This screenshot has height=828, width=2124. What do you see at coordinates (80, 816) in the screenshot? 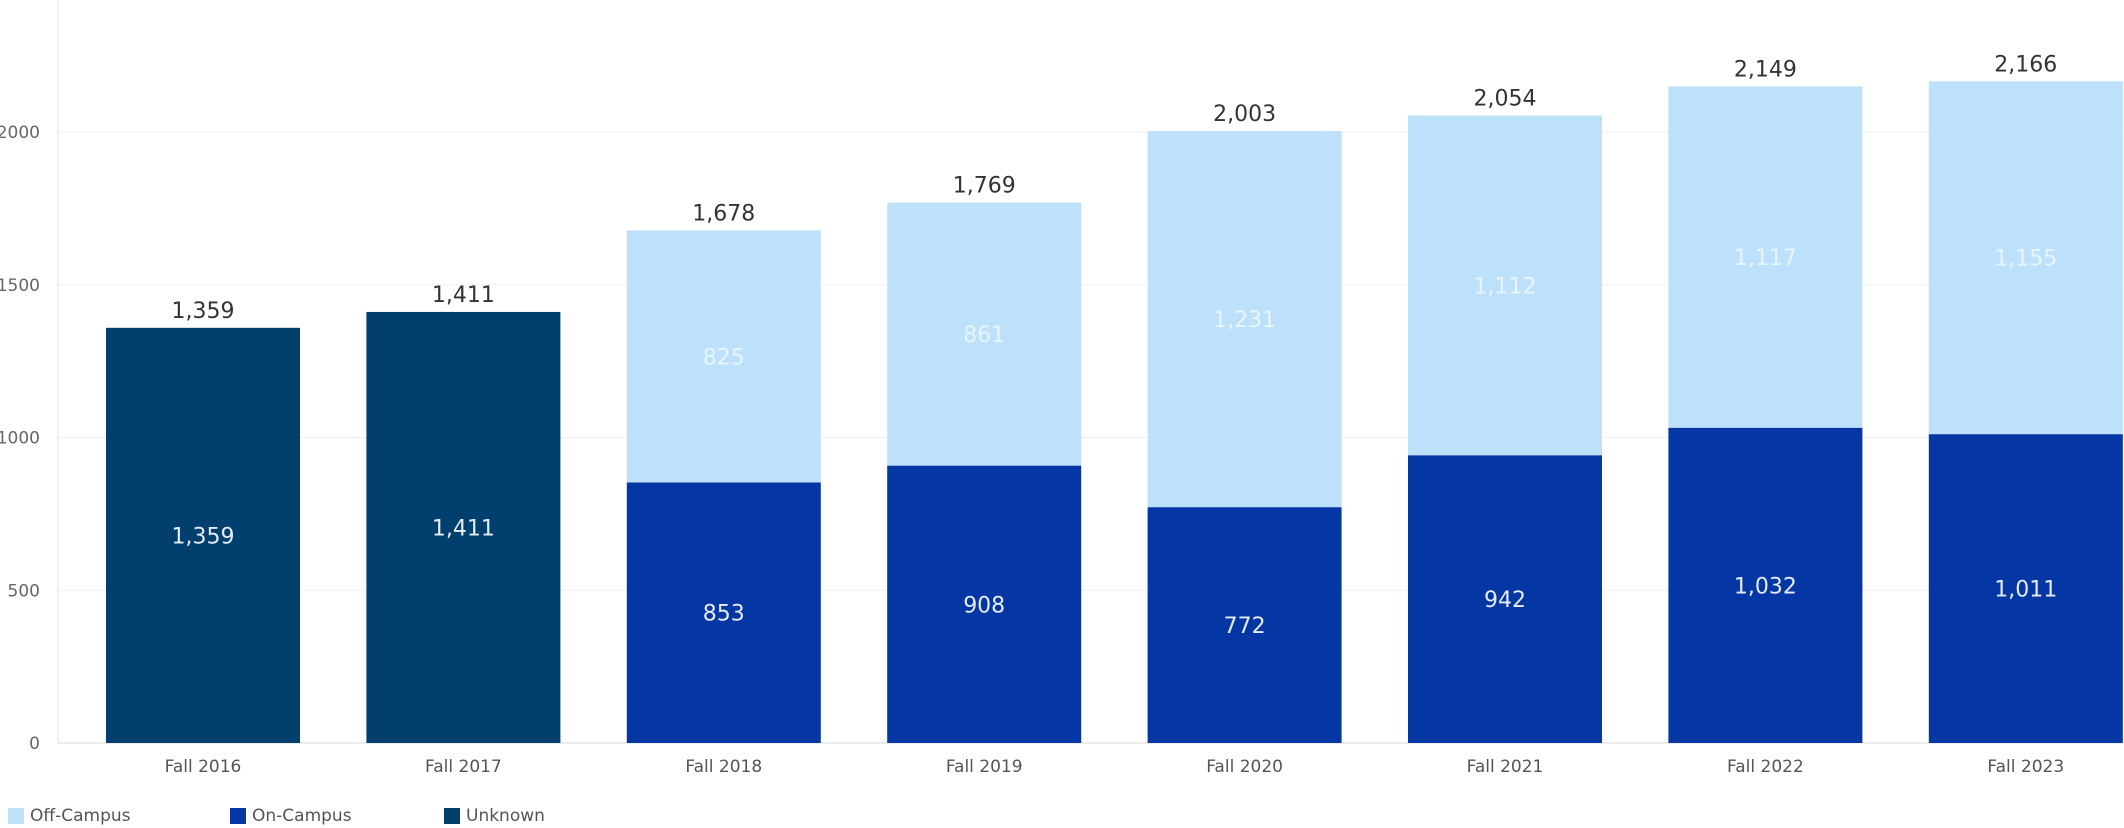
I see `legend-label-off-campus: Off-Campus` at bounding box center [80, 816].